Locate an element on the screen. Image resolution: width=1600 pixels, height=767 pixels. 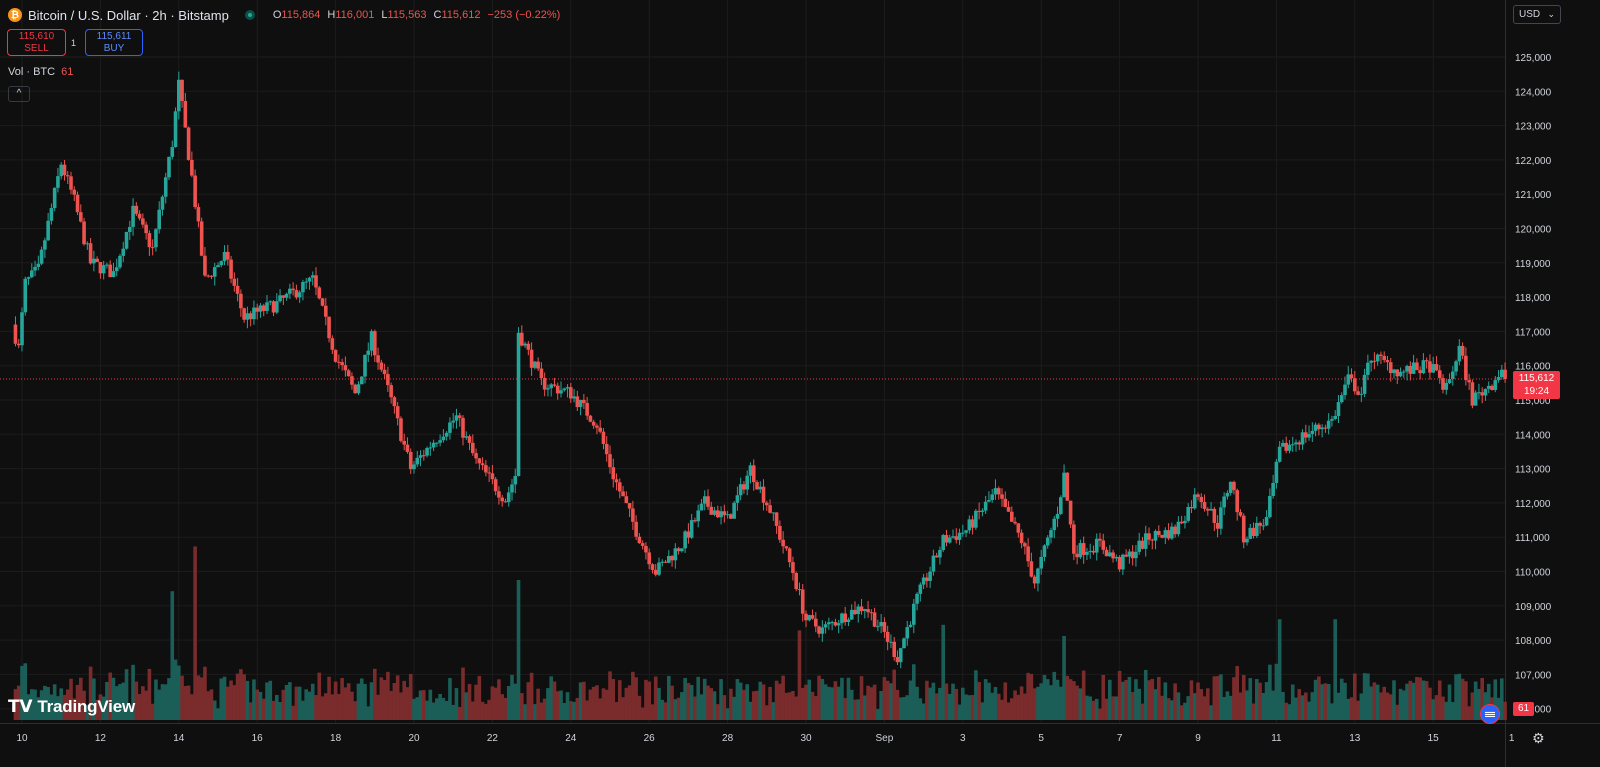
gear-icon: ⚙ is located at coordinates (1538, 738).